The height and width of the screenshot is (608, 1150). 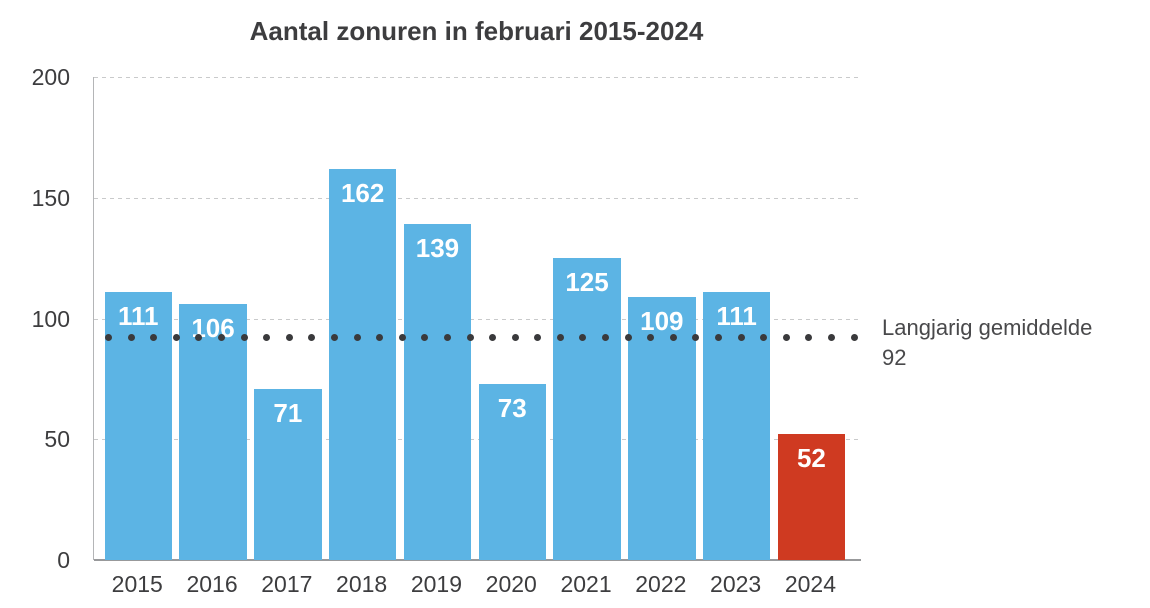 What do you see at coordinates (736, 425) in the screenshot?
I see `bar-2023: 111` at bounding box center [736, 425].